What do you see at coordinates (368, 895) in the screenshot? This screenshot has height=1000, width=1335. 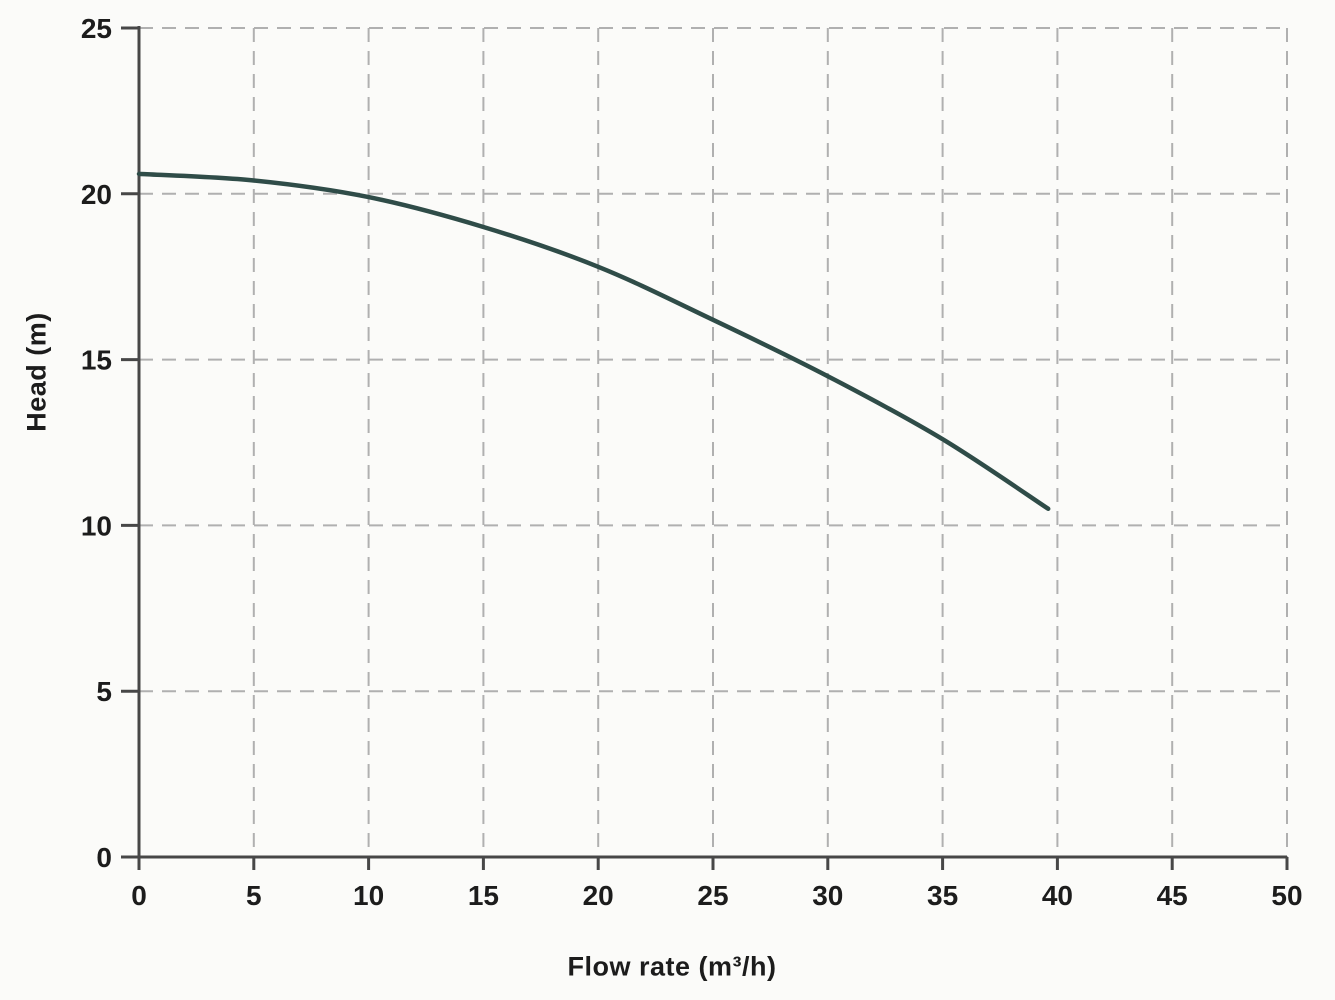 I see `x-tick-label: 10` at bounding box center [368, 895].